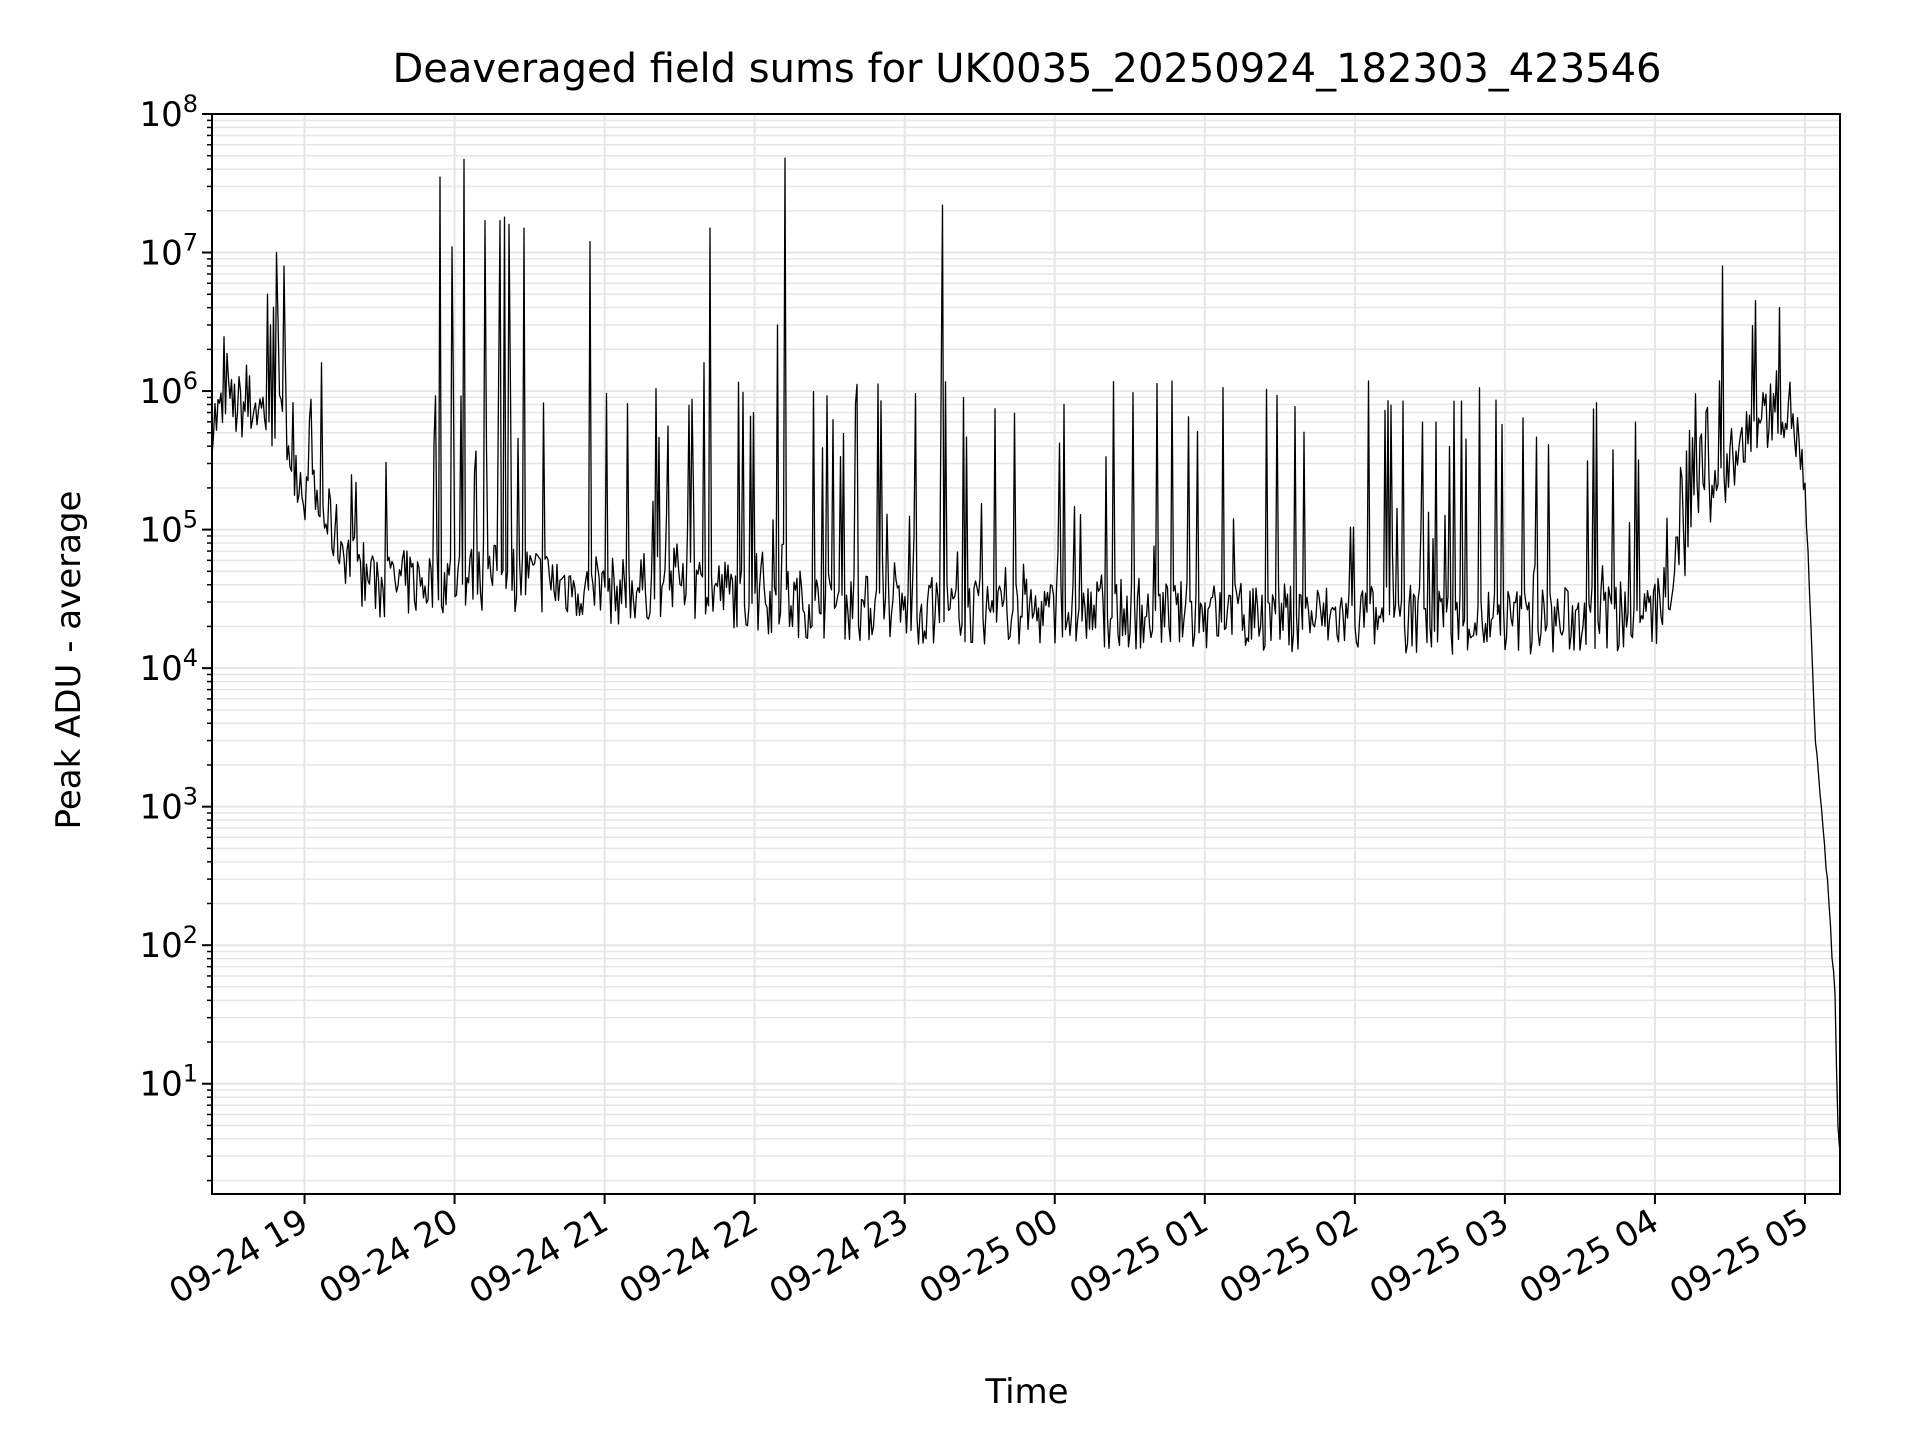 The width and height of the screenshot is (1920, 1440). What do you see at coordinates (1439, 1256) in the screenshot?
I see `x-tick-label: 09-25 03` at bounding box center [1439, 1256].